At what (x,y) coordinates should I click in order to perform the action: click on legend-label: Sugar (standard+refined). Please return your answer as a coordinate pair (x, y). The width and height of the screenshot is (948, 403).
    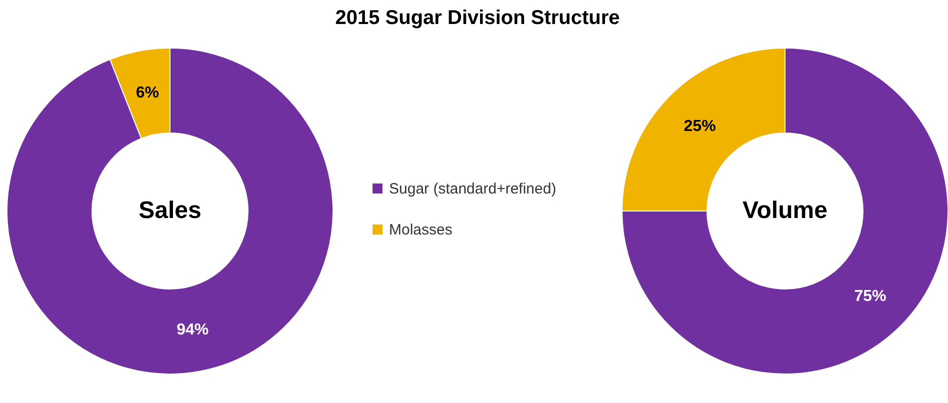
    Looking at the image, I should click on (472, 189).